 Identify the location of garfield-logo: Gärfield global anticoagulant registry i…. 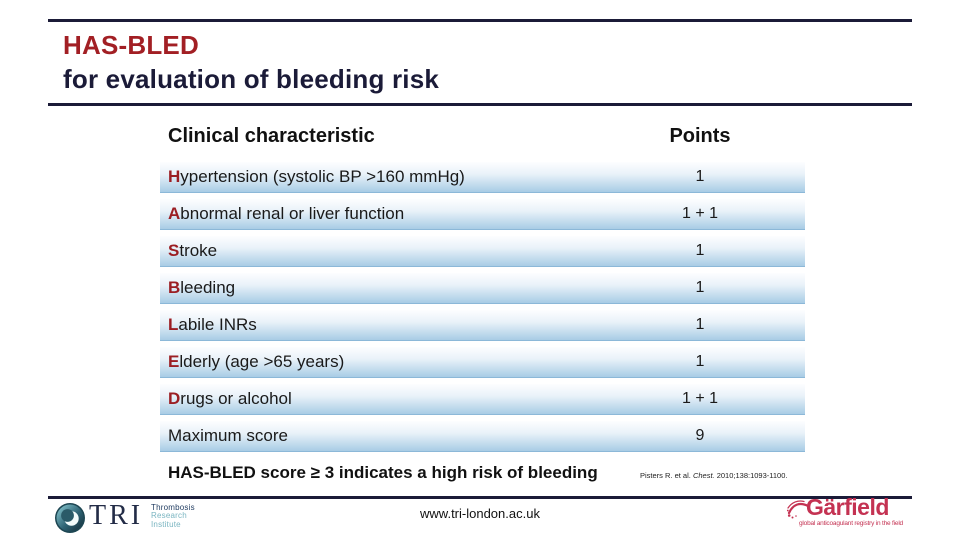
(850, 510).